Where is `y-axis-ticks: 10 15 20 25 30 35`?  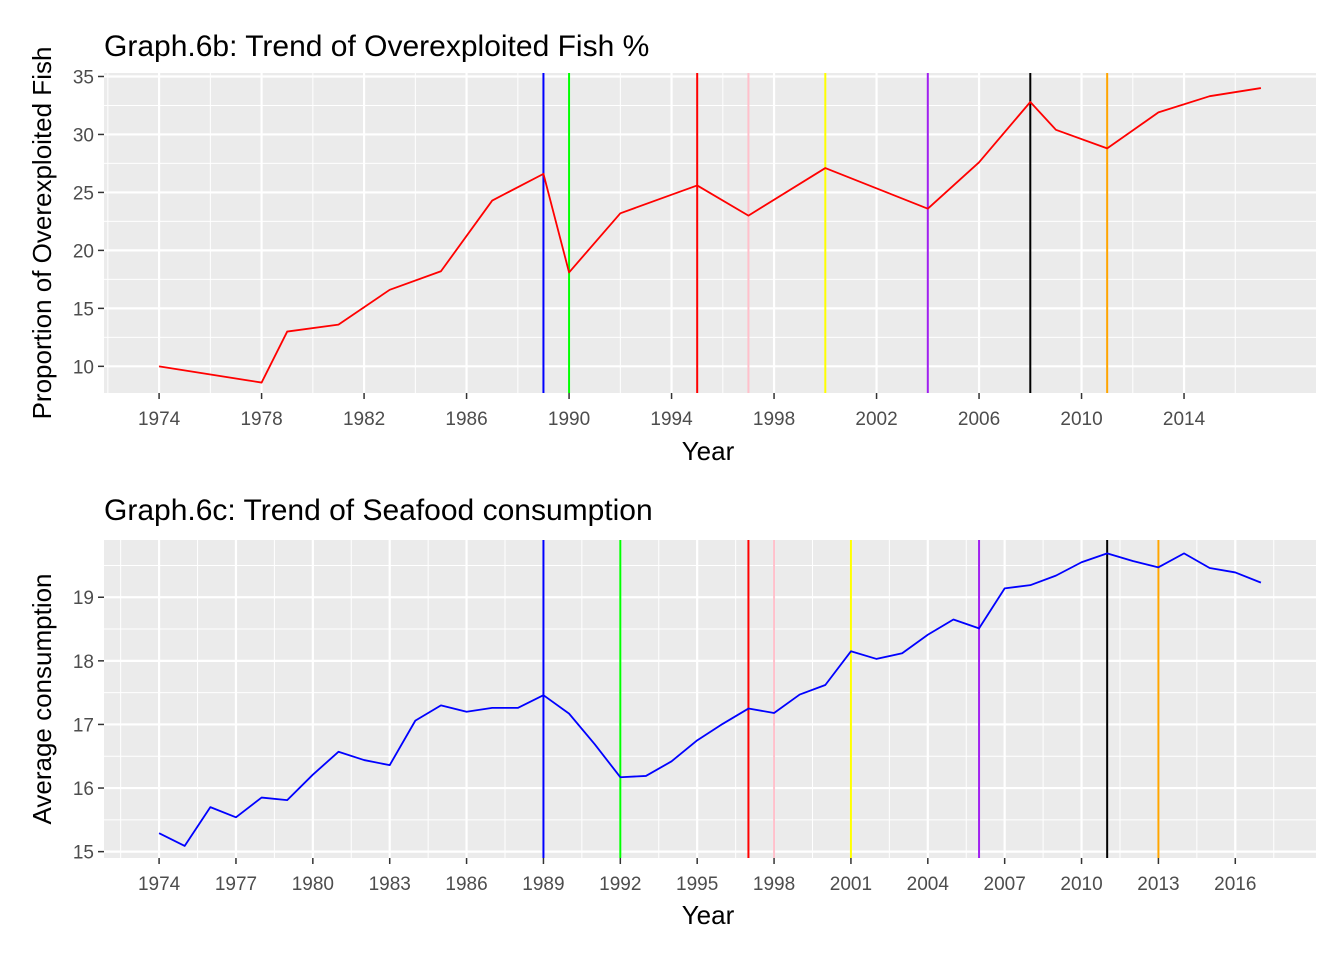 y-axis-ticks: 10 15 20 25 30 35 is located at coordinates (88, 222).